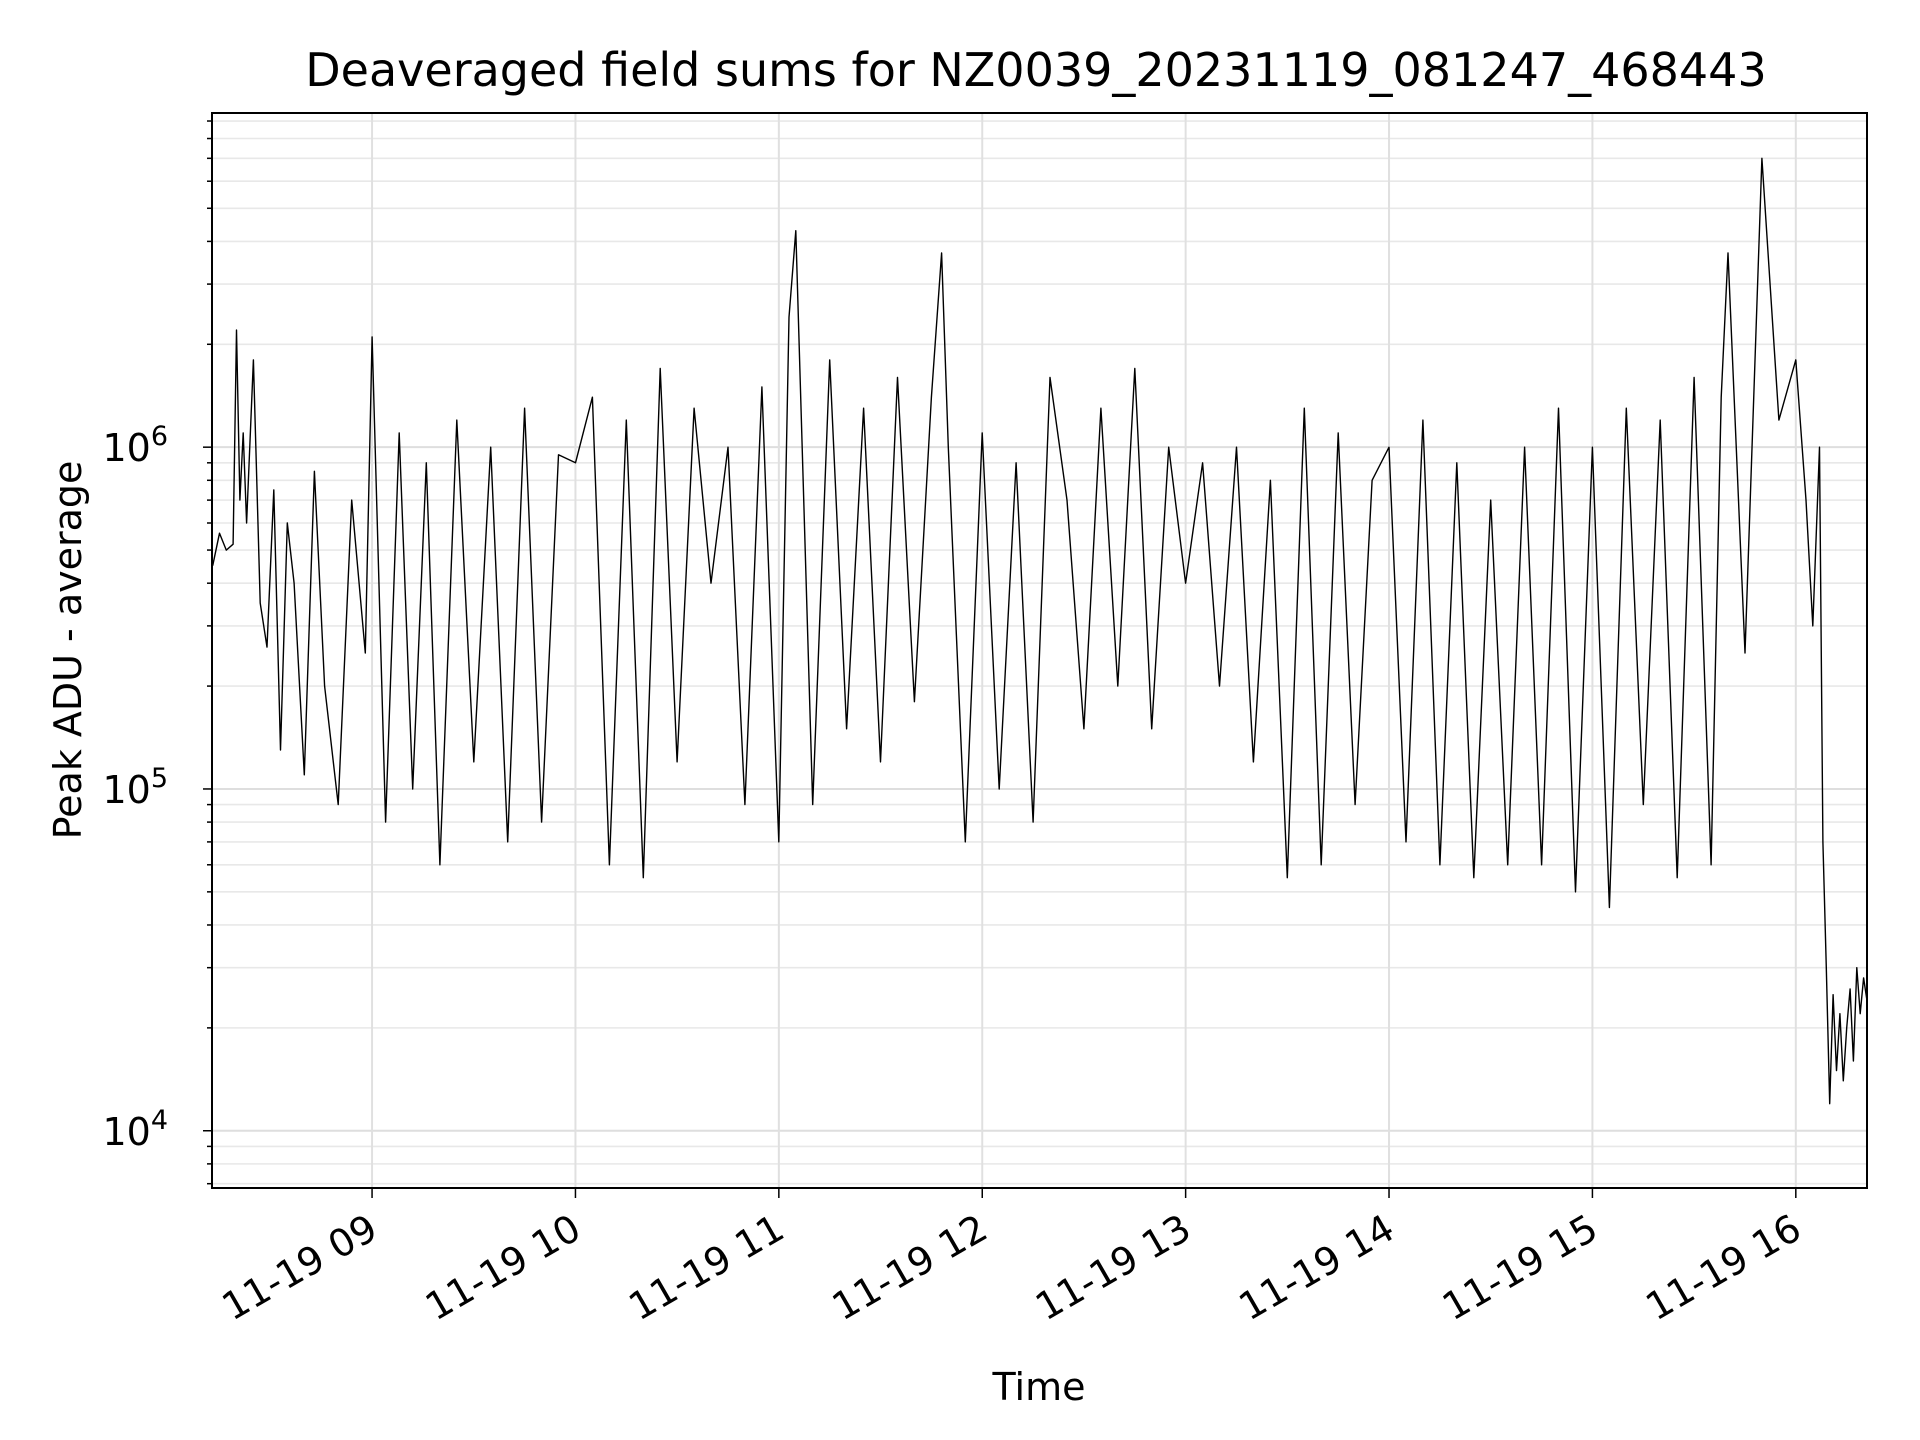 The image size is (1920, 1440). What do you see at coordinates (68, 650) in the screenshot?
I see `y-axis-label: Peak ADU - average` at bounding box center [68, 650].